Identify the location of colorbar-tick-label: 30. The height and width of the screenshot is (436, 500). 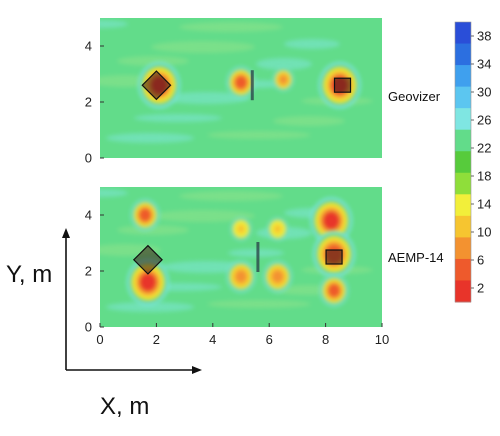
(484, 92).